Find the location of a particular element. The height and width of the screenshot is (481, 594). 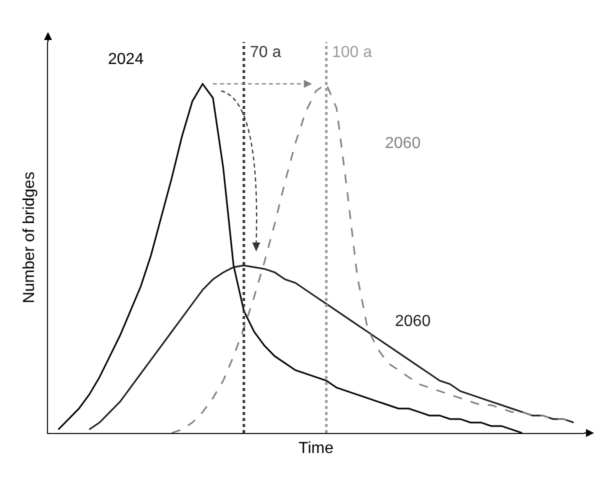

text: 70 a is located at coordinates (266, 52).